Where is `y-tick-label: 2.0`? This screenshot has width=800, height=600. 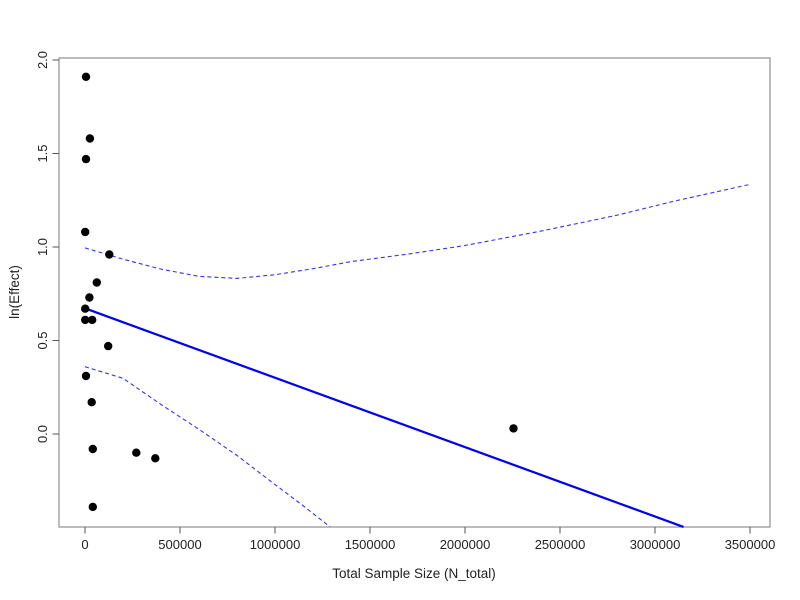 y-tick-label: 2.0 is located at coordinates (42, 60).